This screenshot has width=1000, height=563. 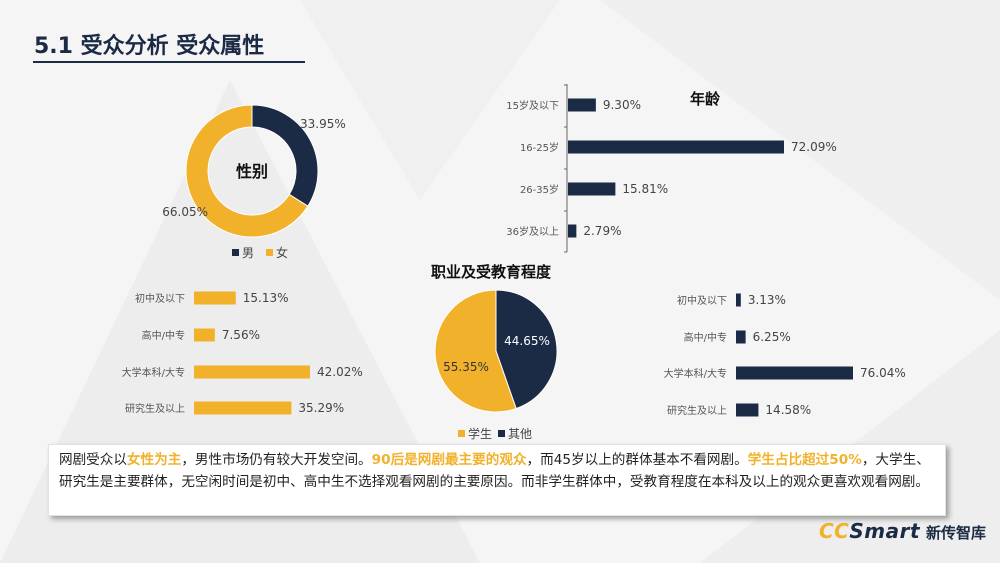 I want to click on slice-label: 33.95%, so click(x=323, y=124).